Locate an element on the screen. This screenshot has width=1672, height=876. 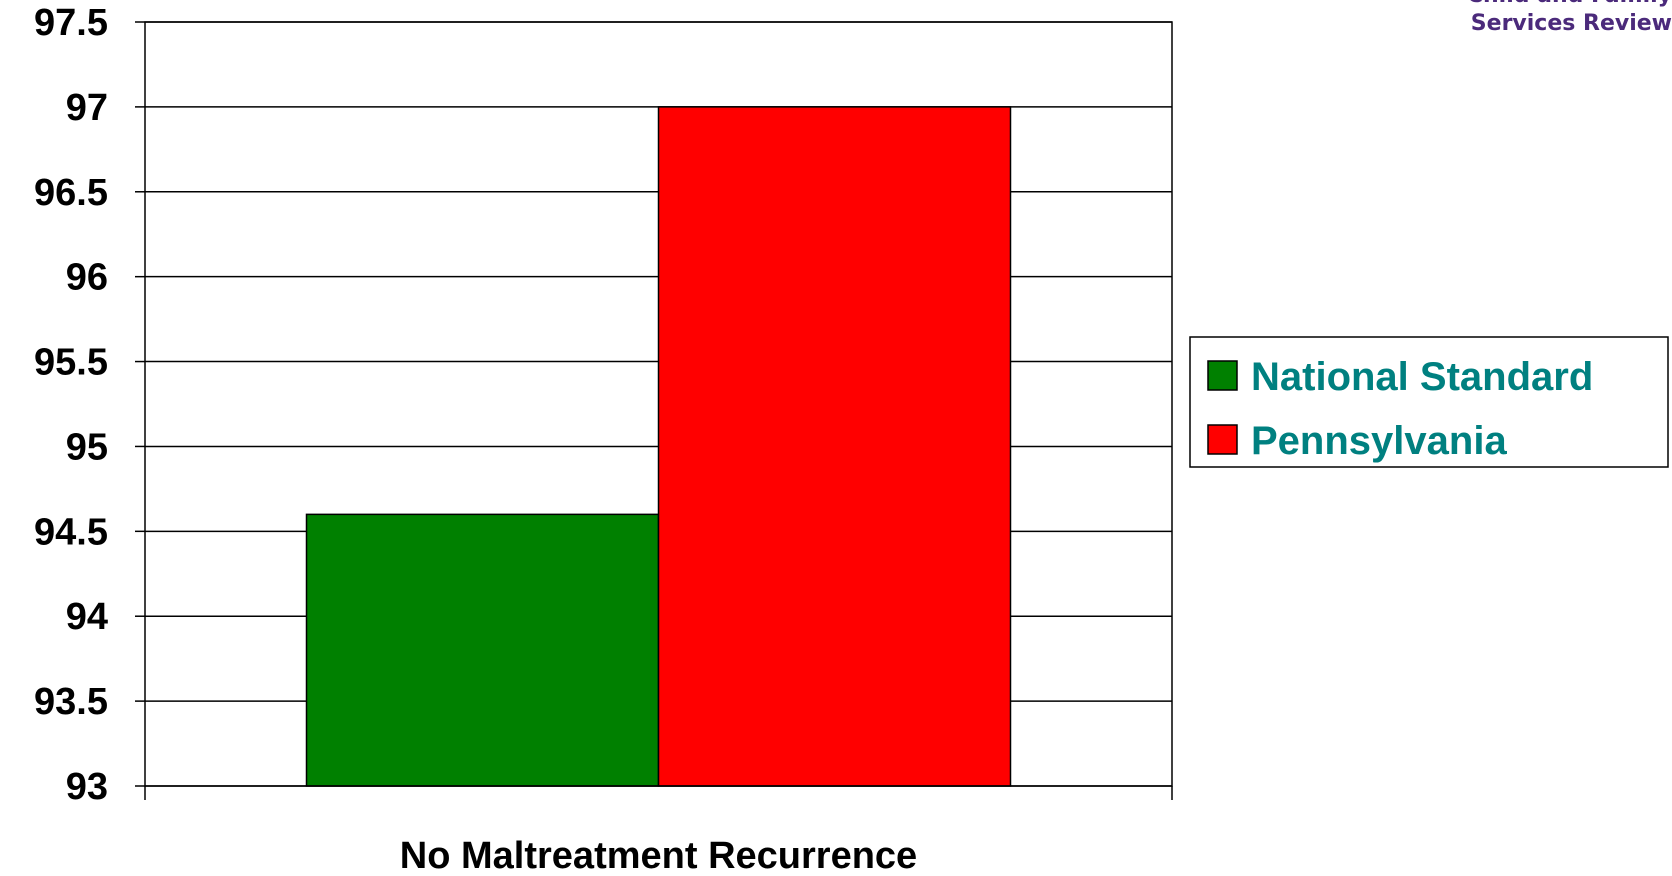
y-tick-label: 93 is located at coordinates (87, 787).